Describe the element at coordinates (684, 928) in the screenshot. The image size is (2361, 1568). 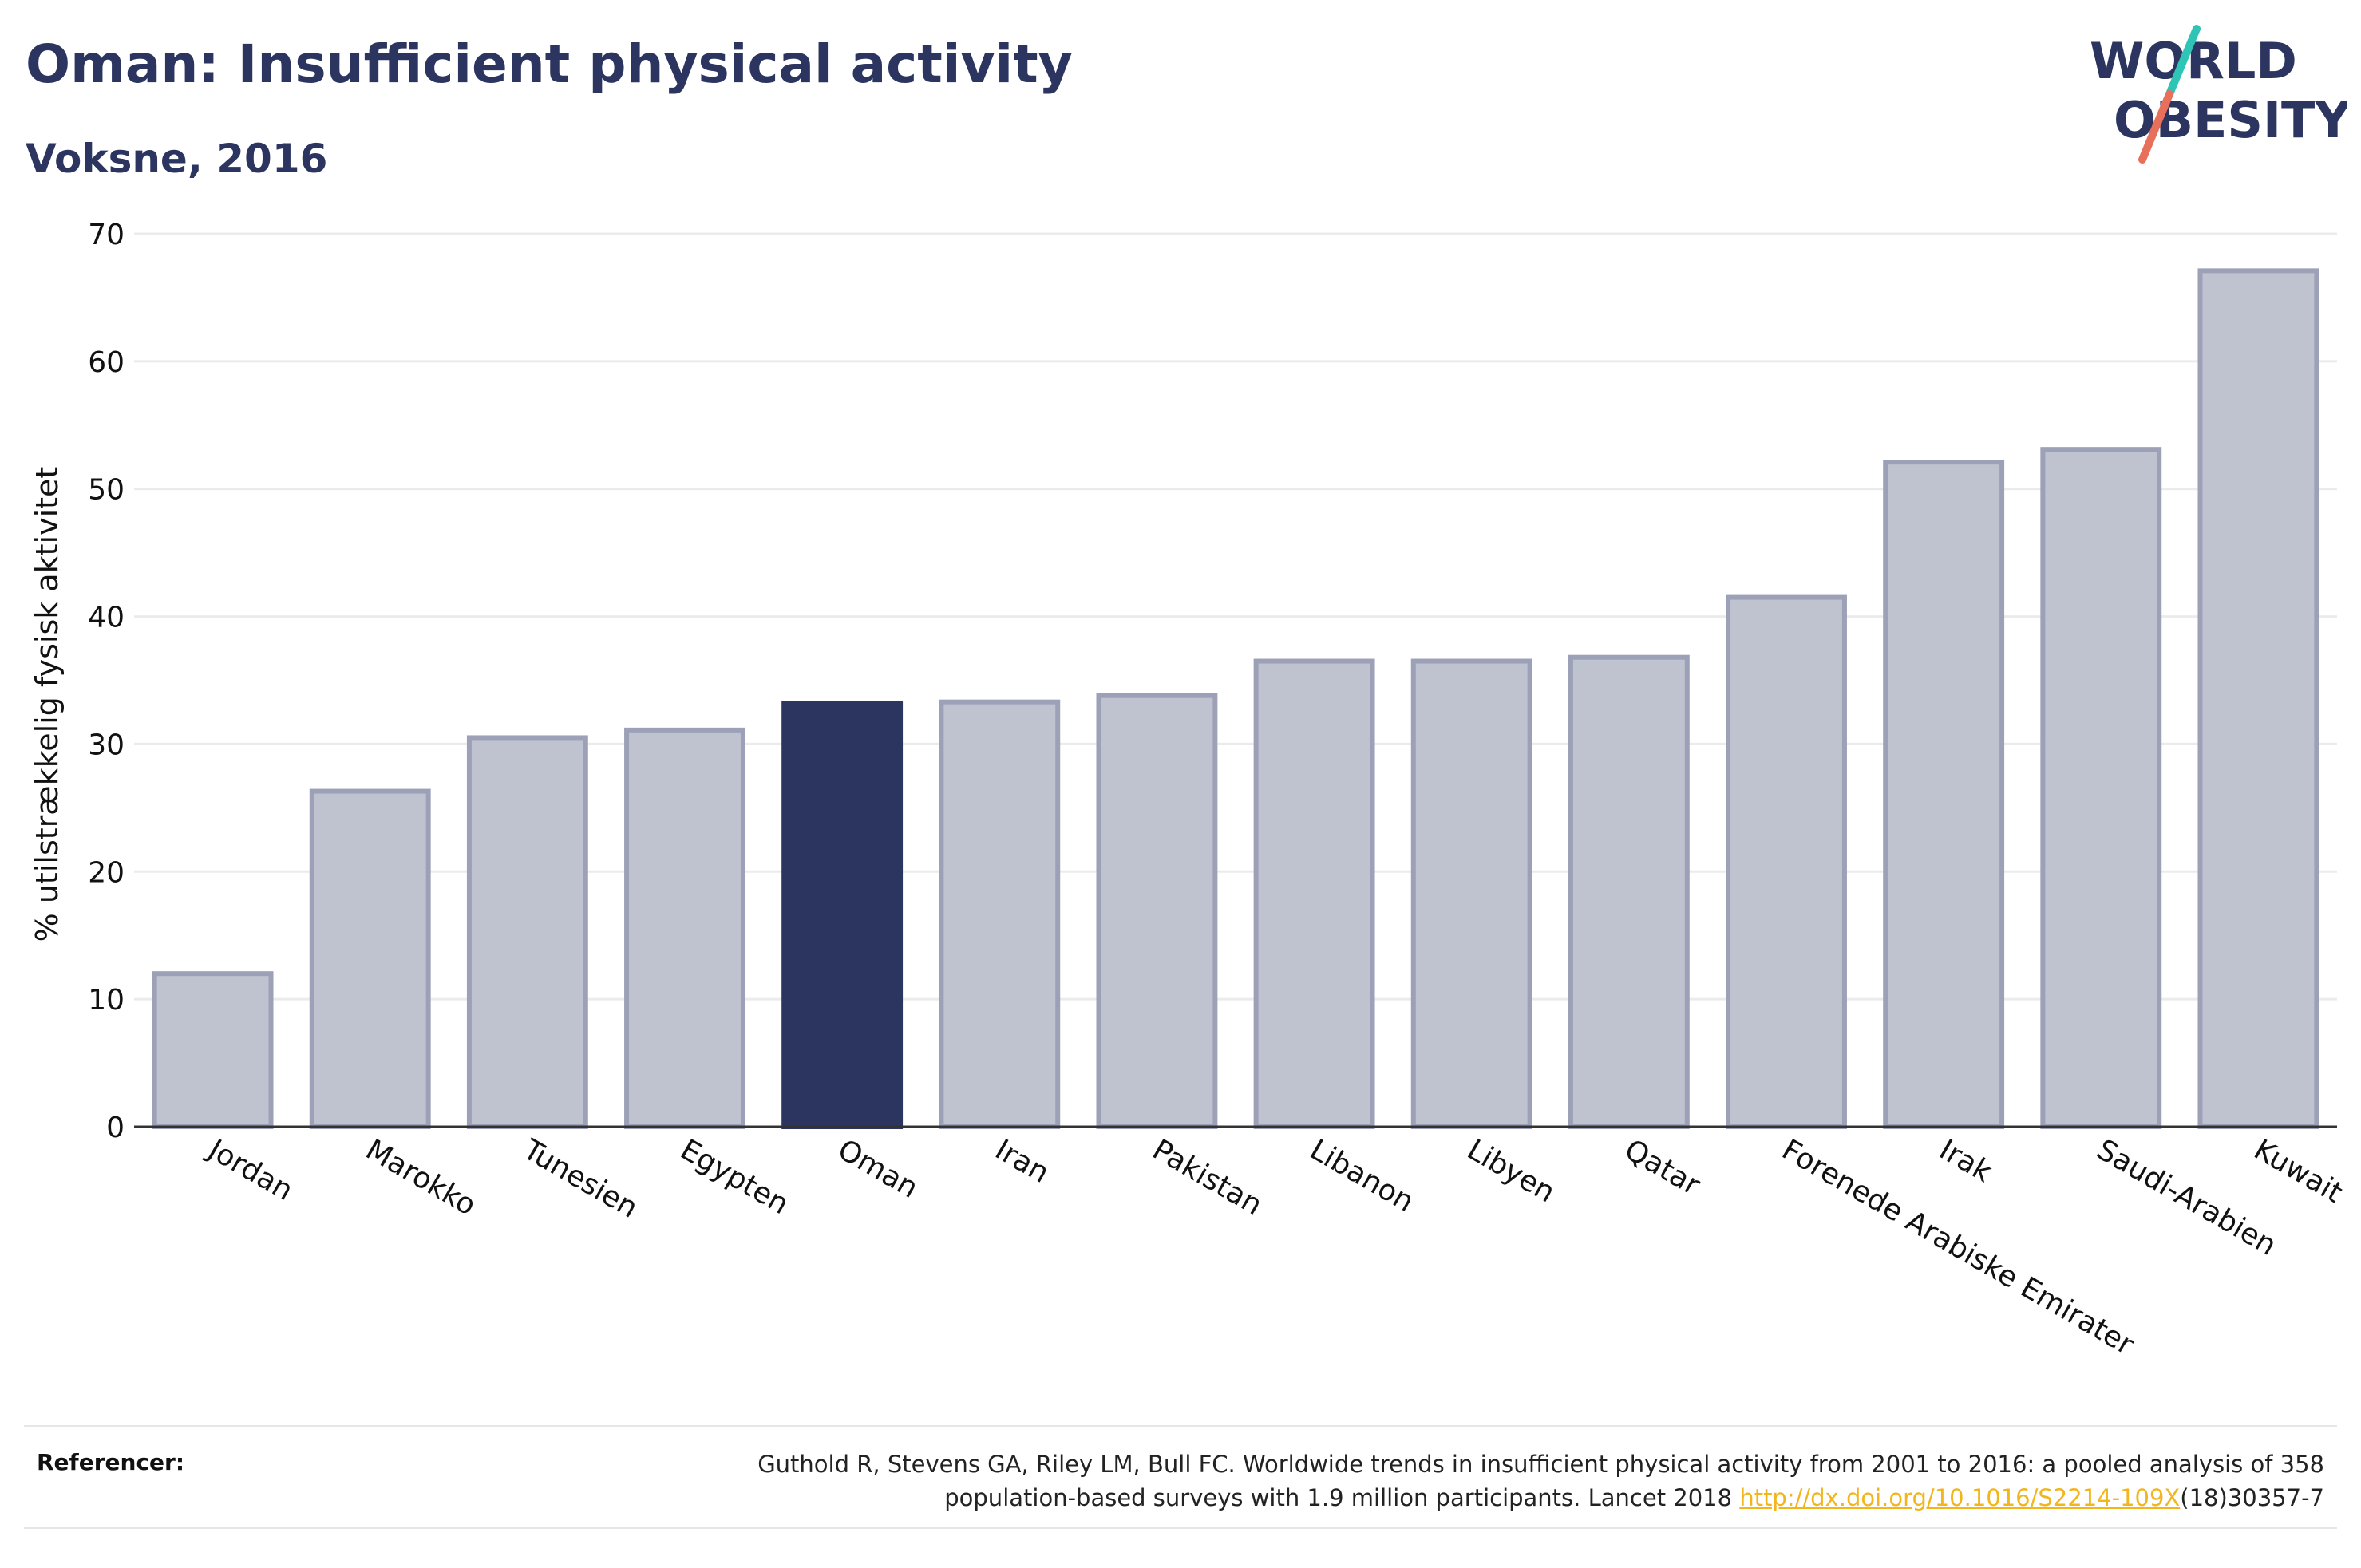
I see `bar-egypten` at that location.